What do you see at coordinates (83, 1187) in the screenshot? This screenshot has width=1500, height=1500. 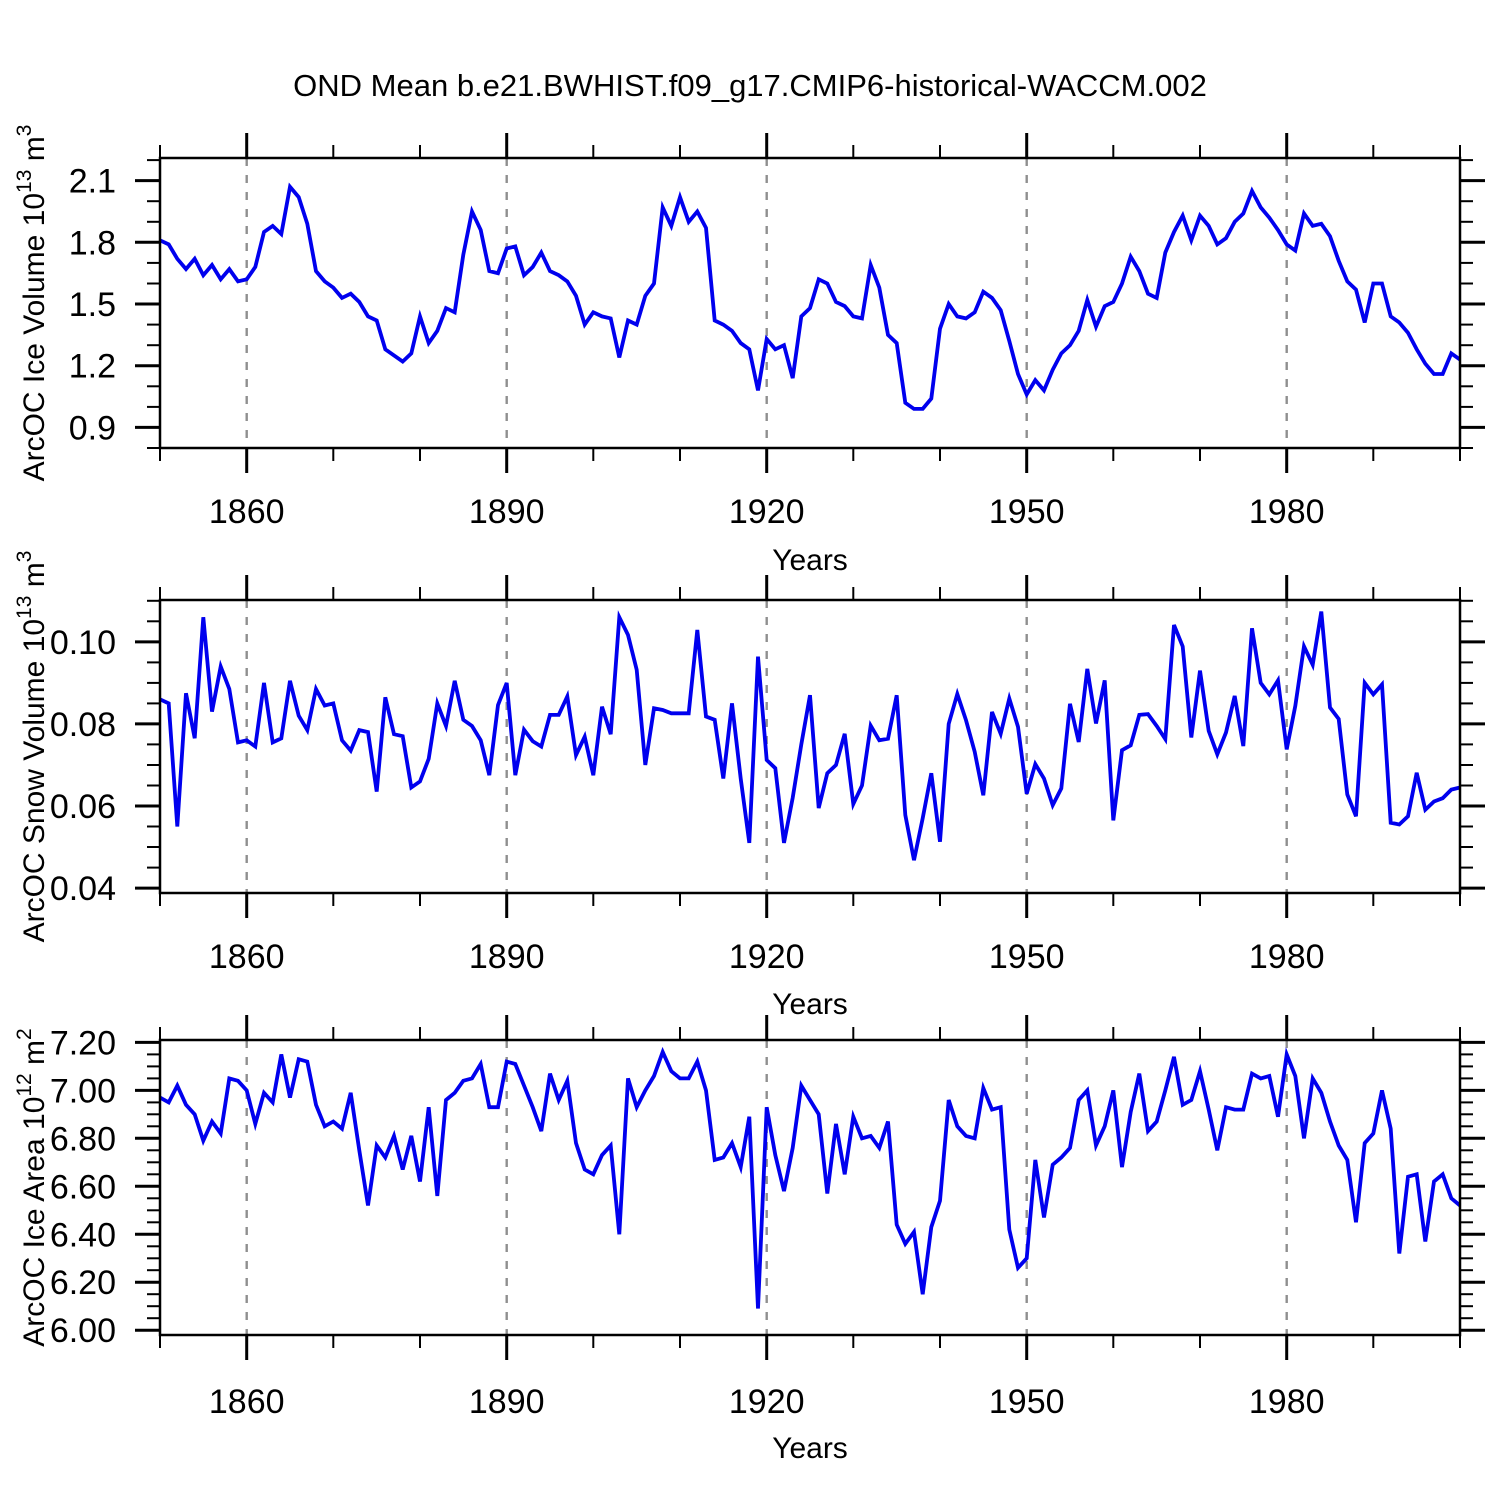 I see `y-tick-label: 6.60` at bounding box center [83, 1187].